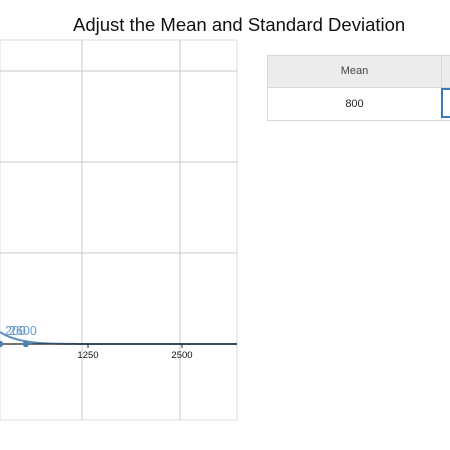  Describe the element at coordinates (181, 355) in the screenshot. I see `x-axis-tick-label: 2500` at that location.